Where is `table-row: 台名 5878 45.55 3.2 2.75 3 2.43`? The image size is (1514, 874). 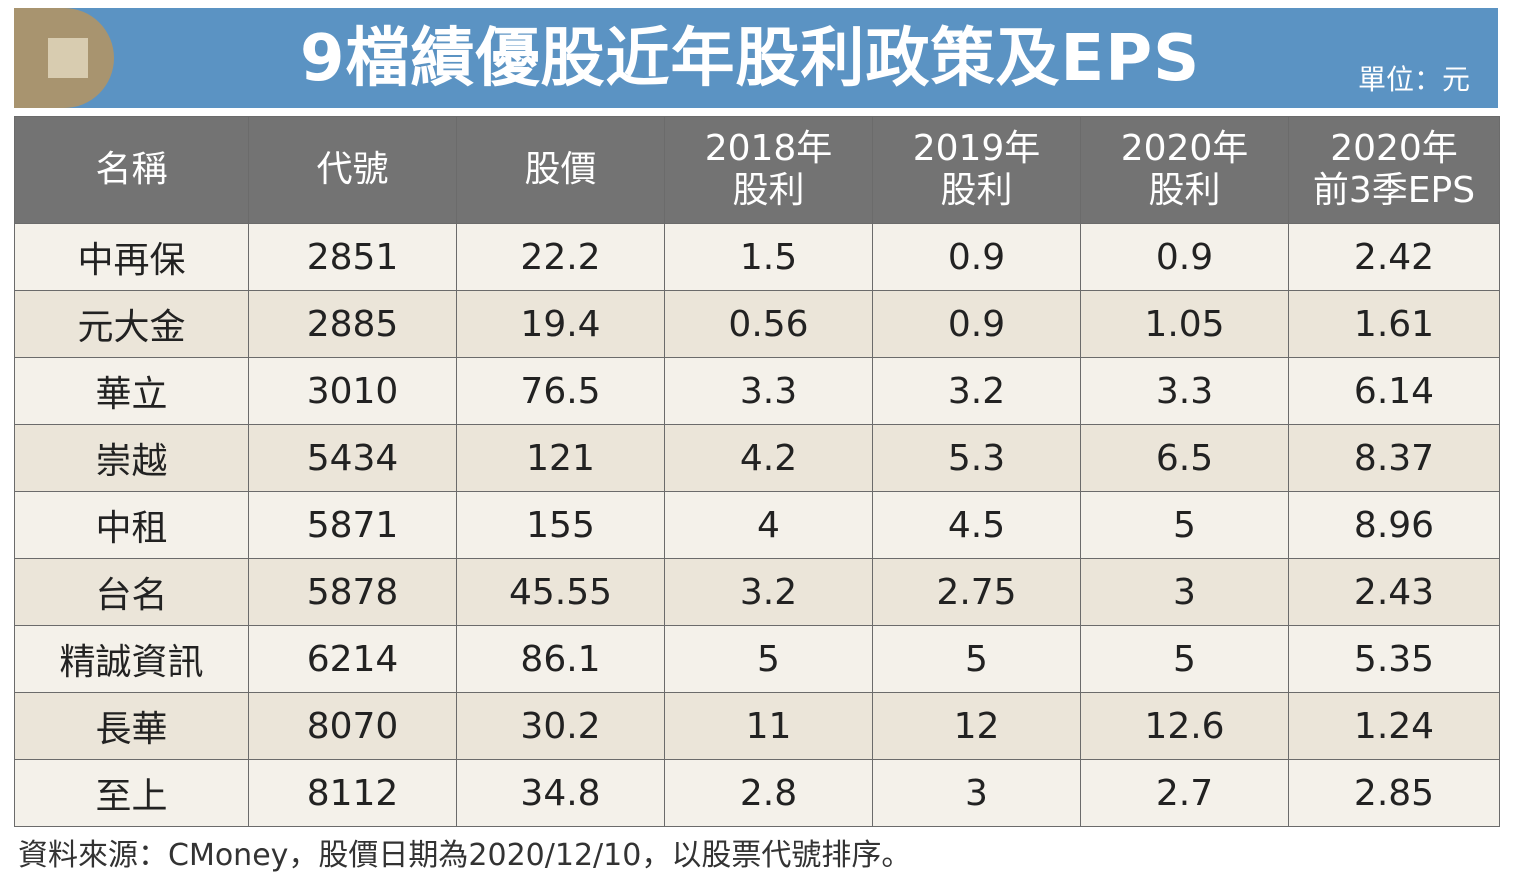 table-row: 台名 5878 45.55 3.2 2.75 3 2.43 is located at coordinates (757, 592).